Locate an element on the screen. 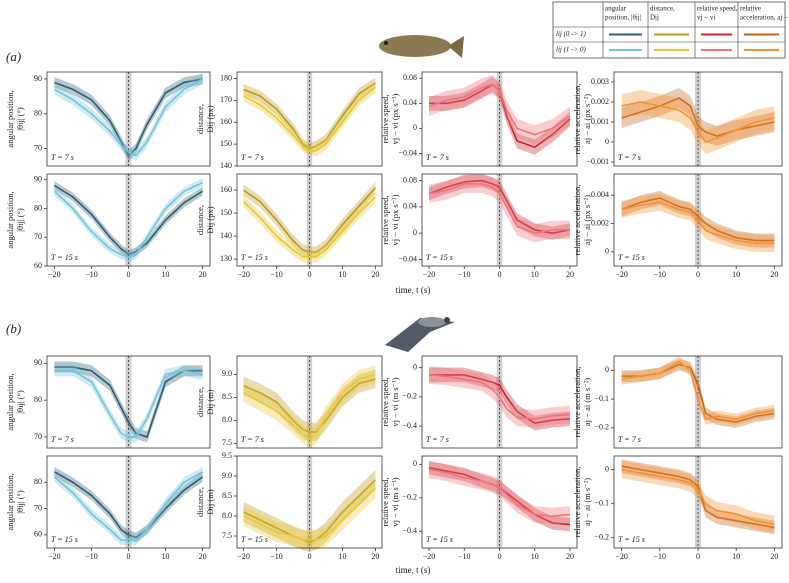  panel-label: (a) is located at coordinates (13, 56).